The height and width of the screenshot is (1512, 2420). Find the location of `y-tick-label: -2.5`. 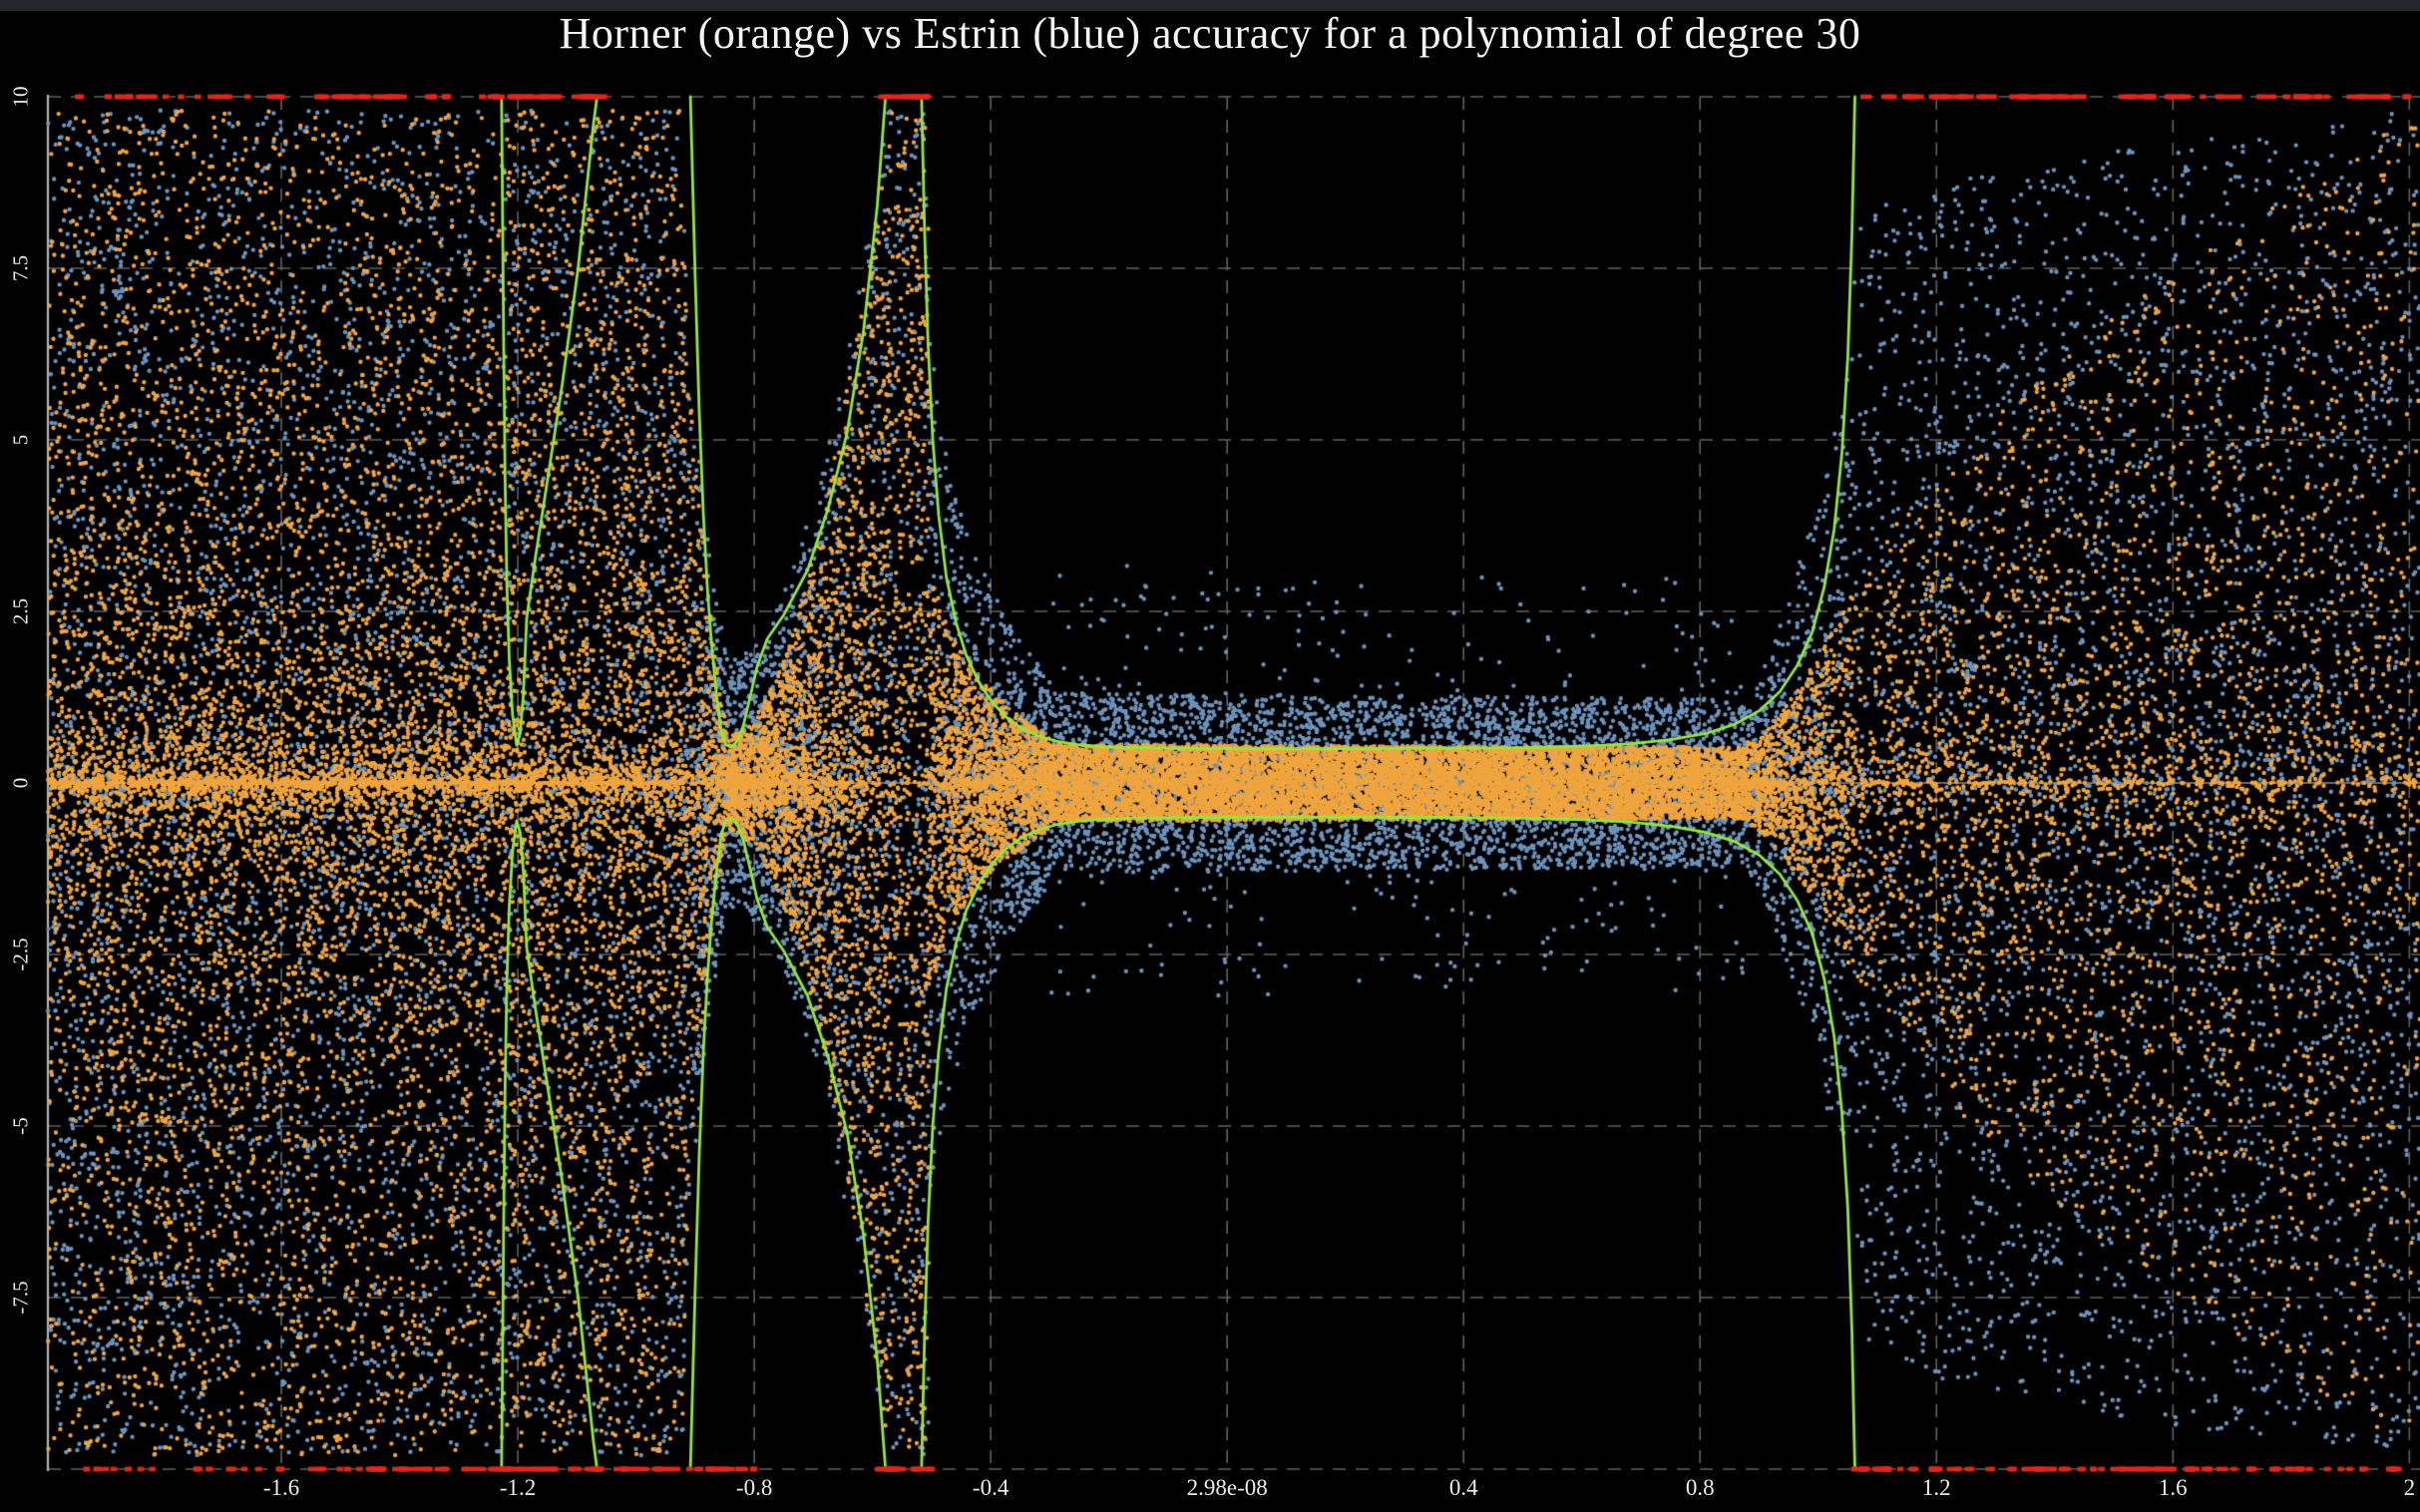

y-tick-label: -2.5 is located at coordinates (20, 954).